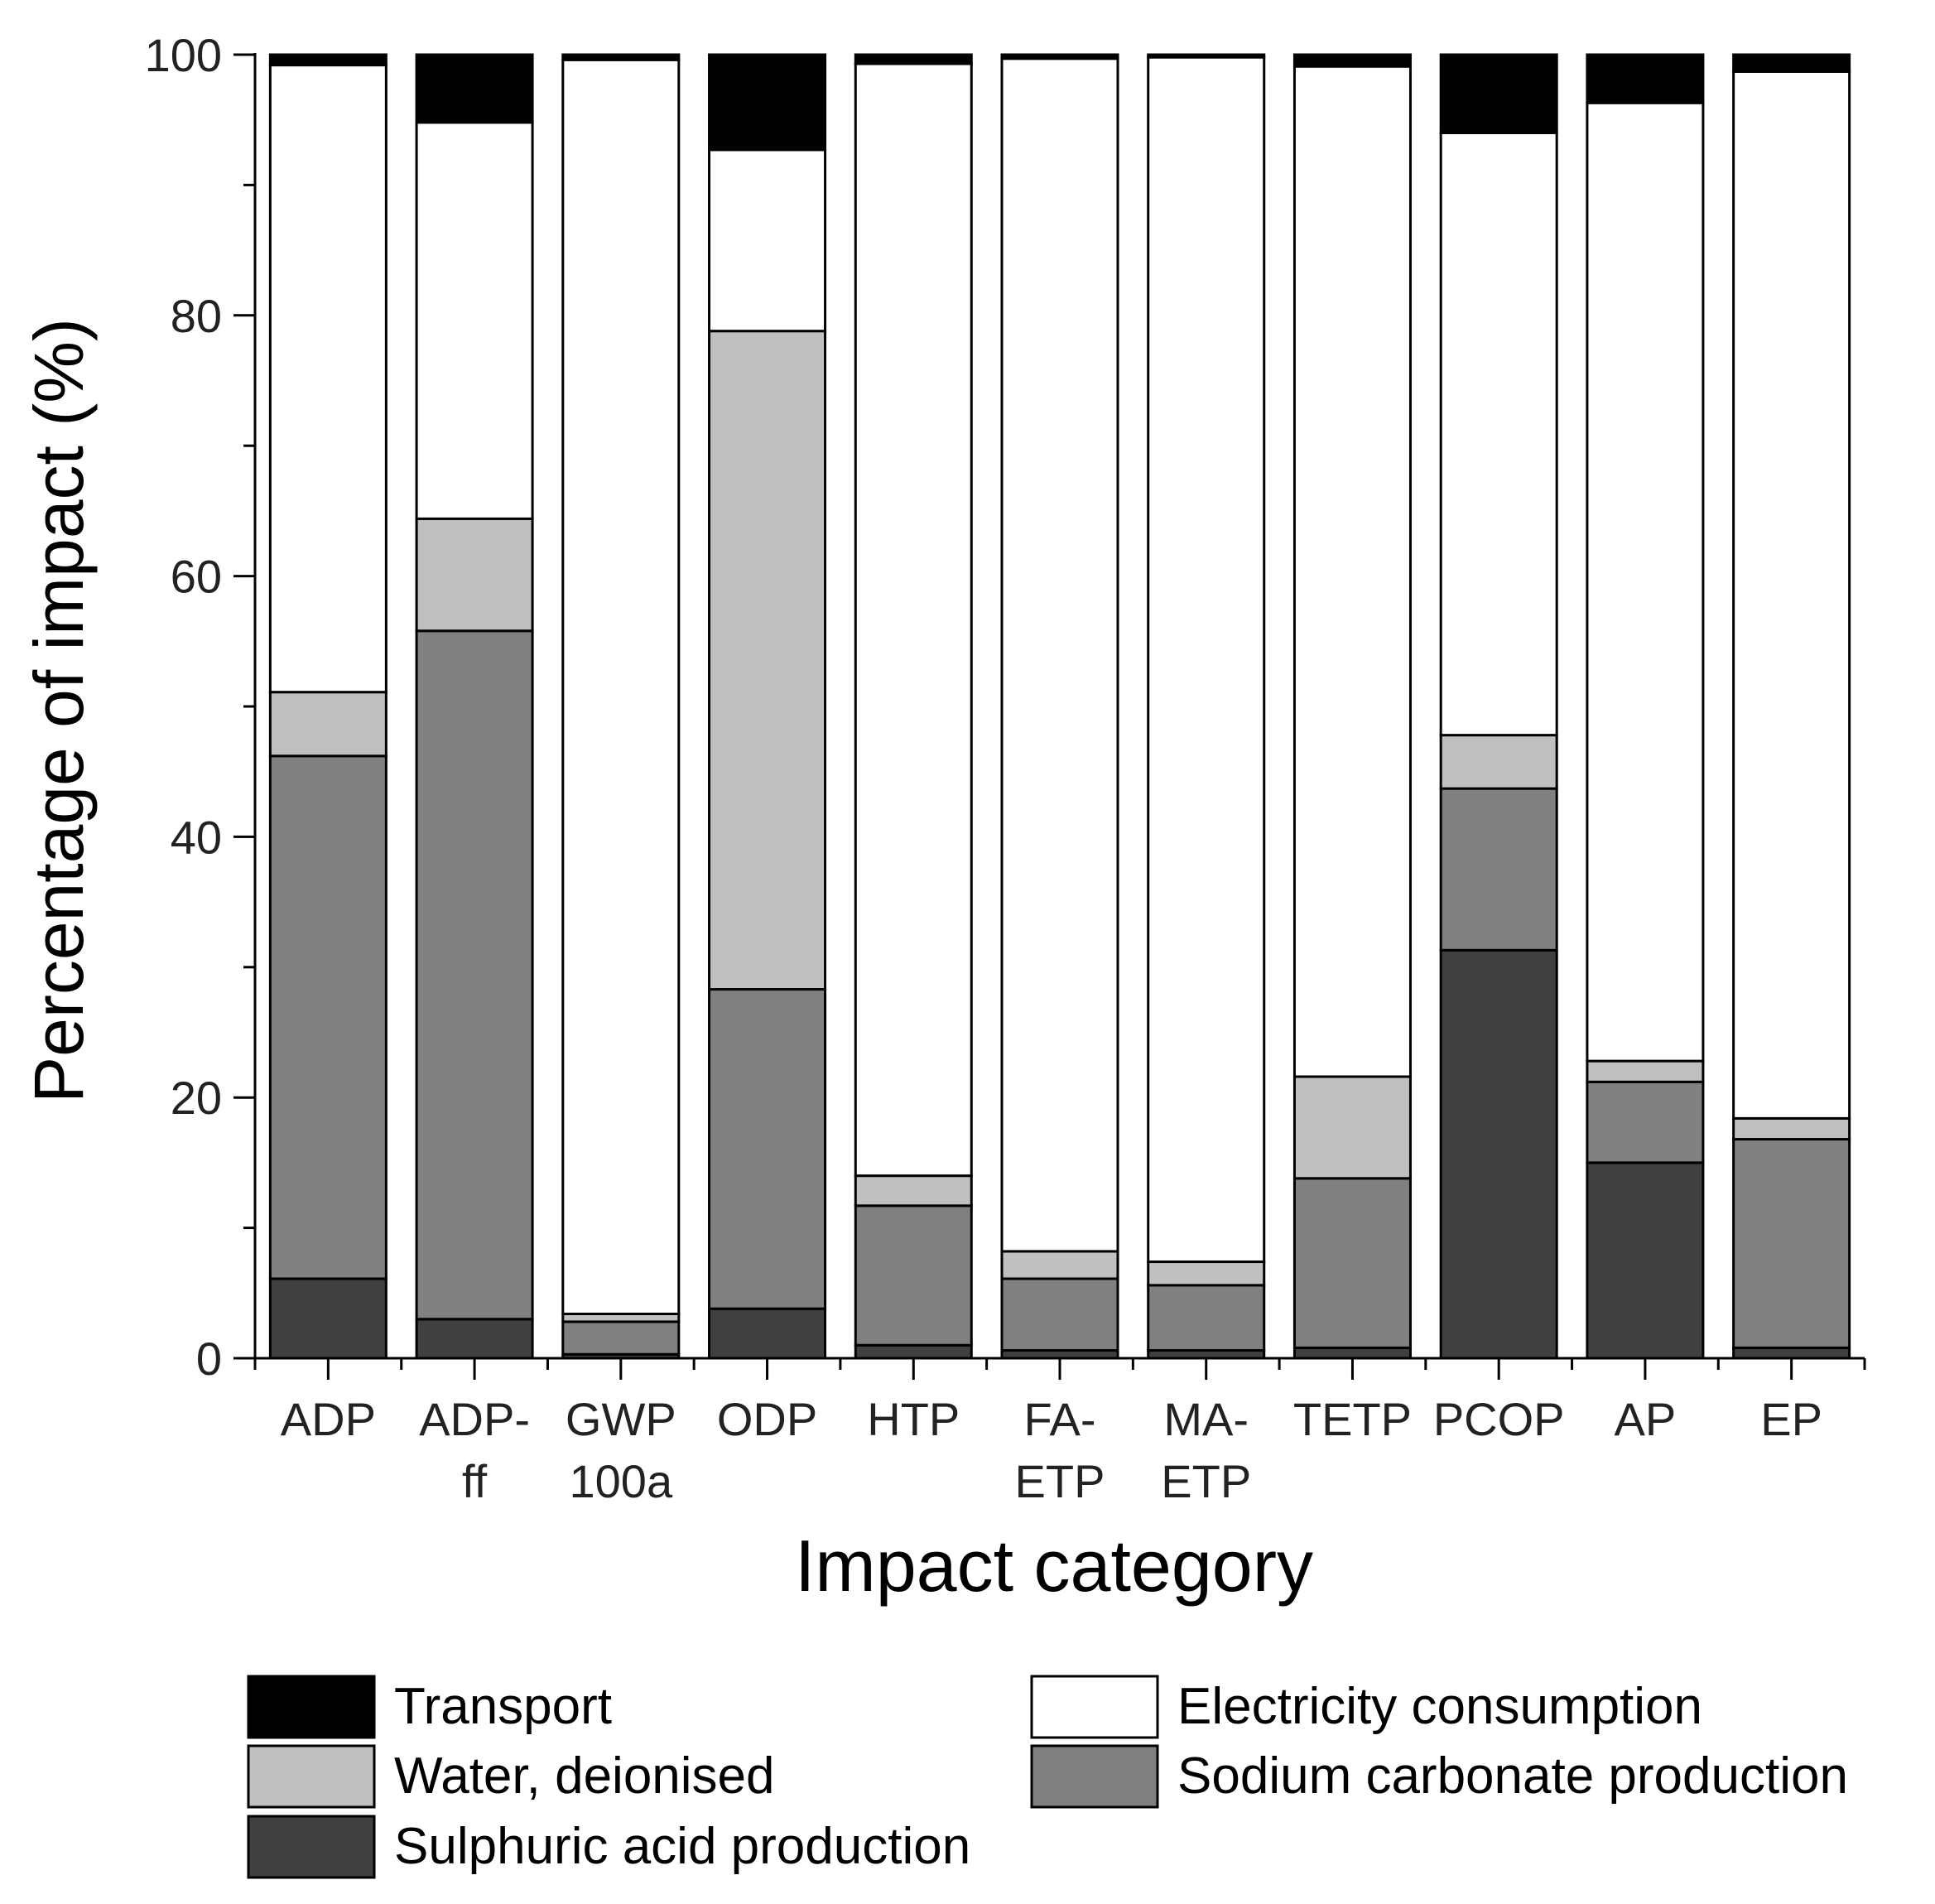  Describe the element at coordinates (311, 1707) in the screenshot. I see `legend-swatch-transport` at that location.